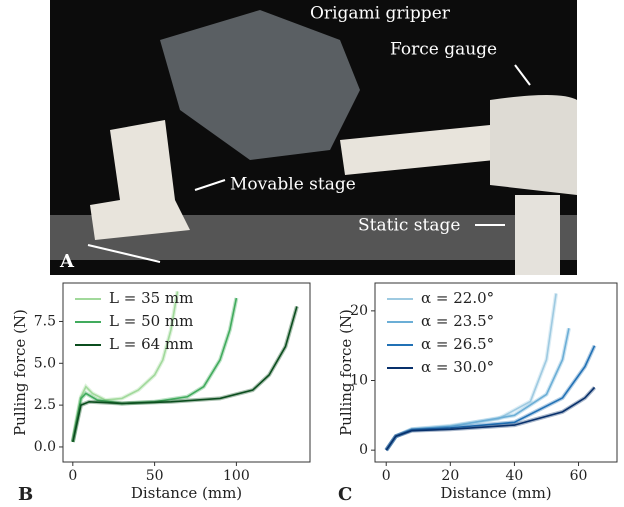 The height and width of the screenshot is (507, 624). Describe the element at coordinates (537, 235) in the screenshot. I see `static-stage` at that location.